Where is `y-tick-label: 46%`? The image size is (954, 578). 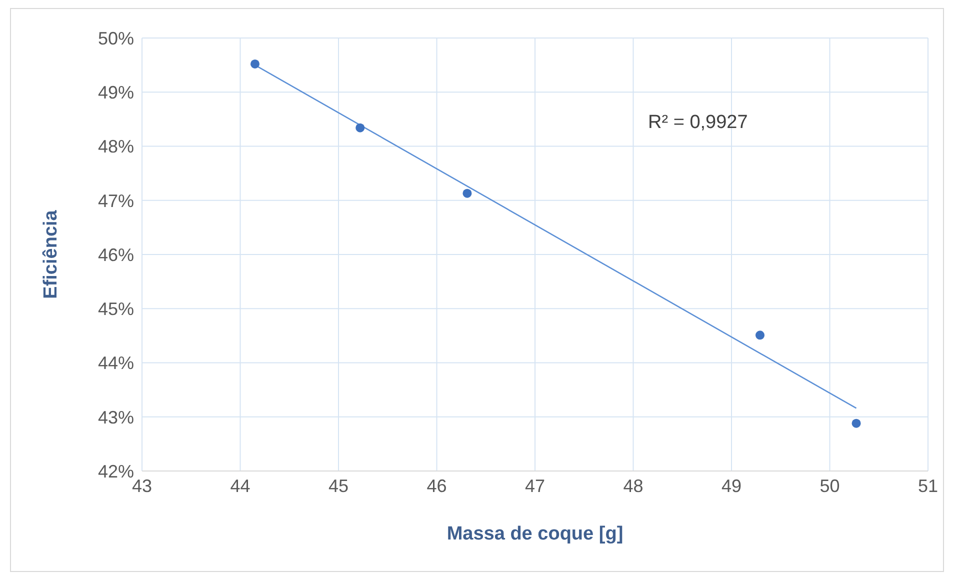 y-tick-label: 46% is located at coordinates (116, 254).